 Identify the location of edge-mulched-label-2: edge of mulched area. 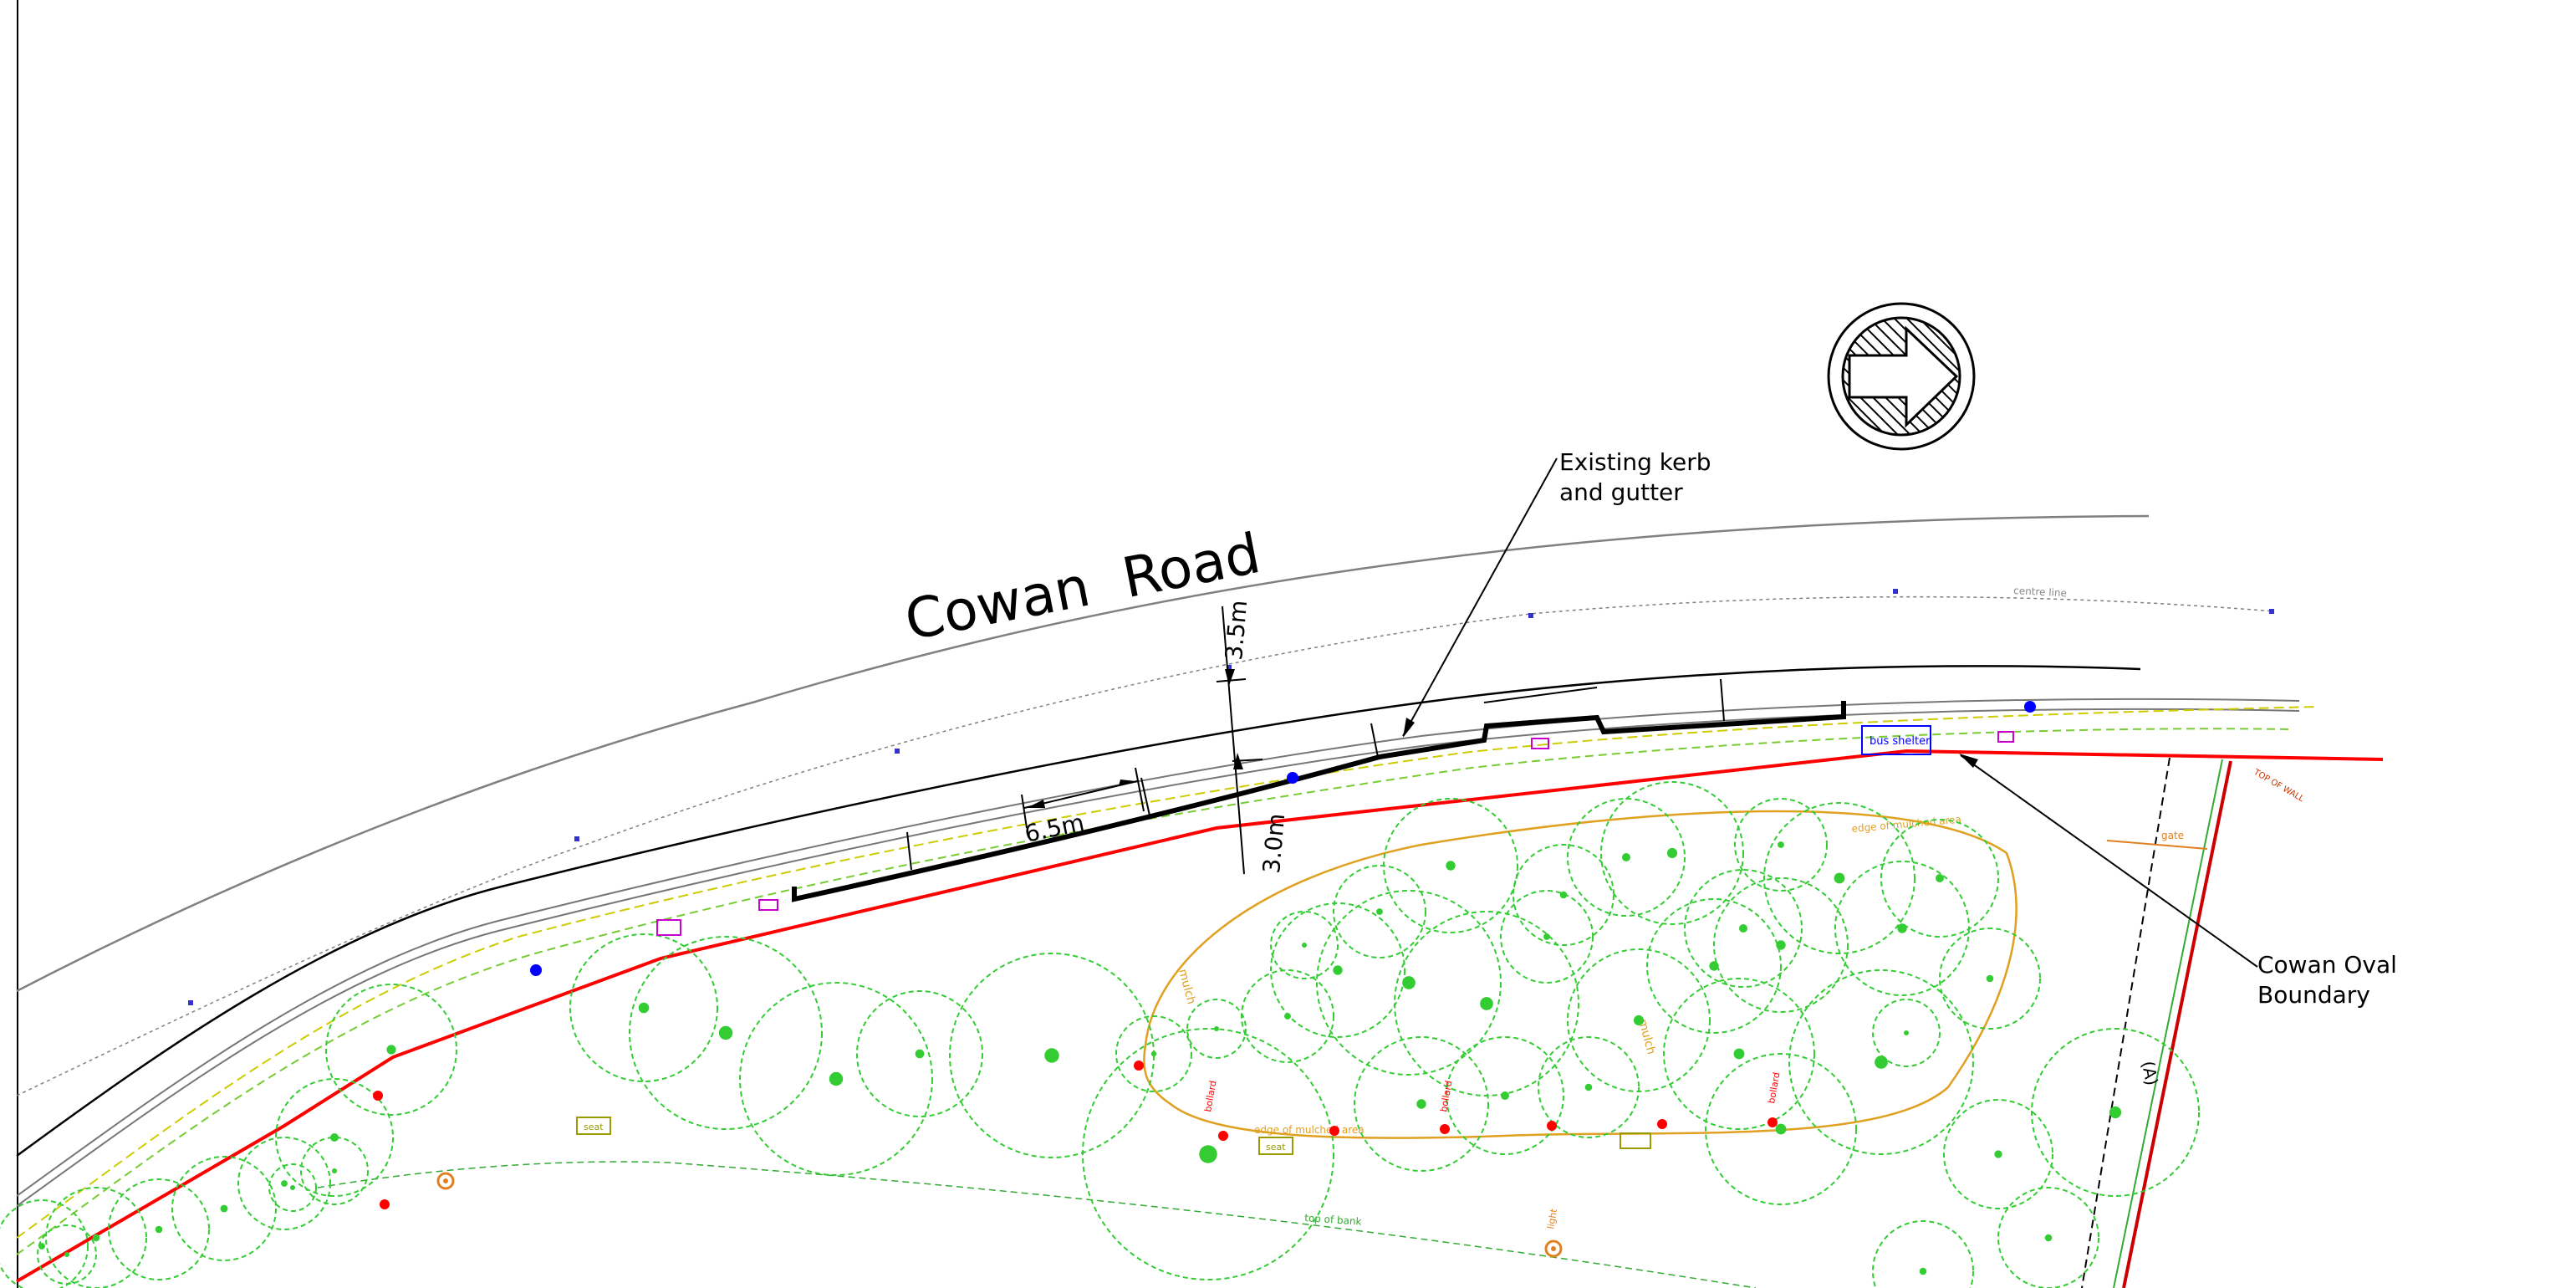
(1906, 824).